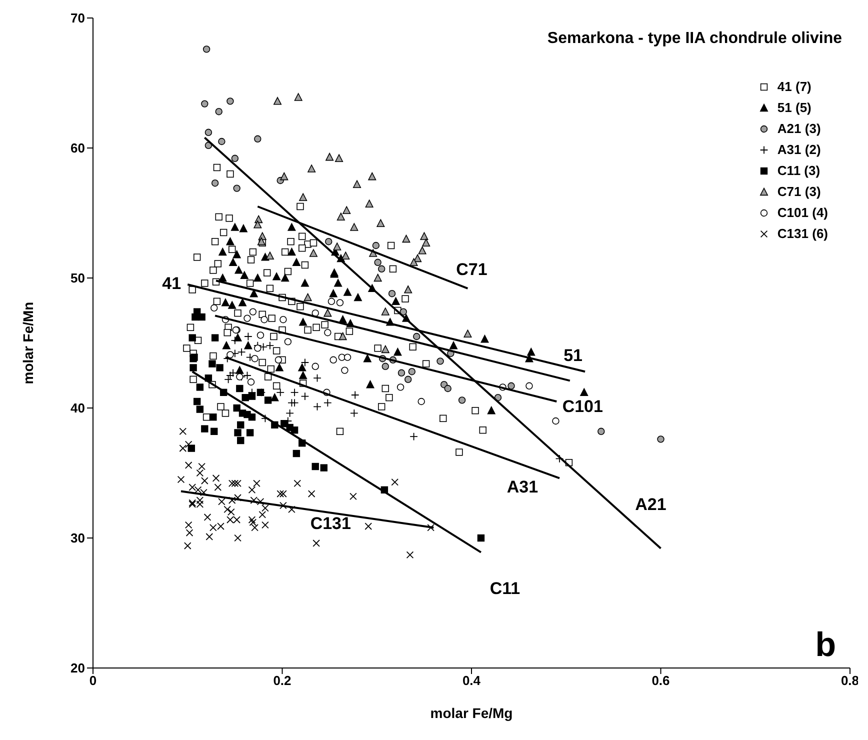 The height and width of the screenshot is (740, 868). I want to click on annotation: C101, so click(582, 406).